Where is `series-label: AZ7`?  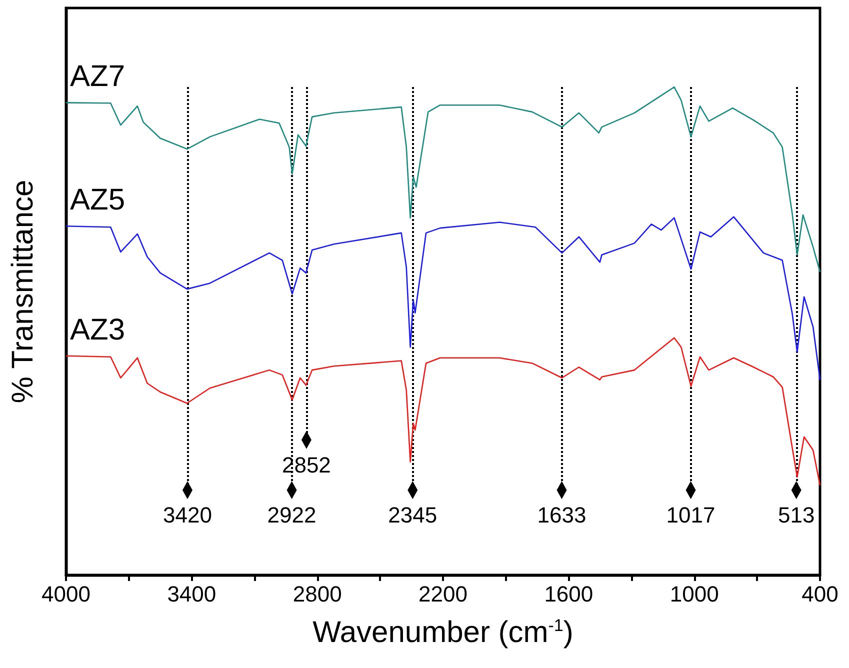
series-label: AZ7 is located at coordinates (98, 77).